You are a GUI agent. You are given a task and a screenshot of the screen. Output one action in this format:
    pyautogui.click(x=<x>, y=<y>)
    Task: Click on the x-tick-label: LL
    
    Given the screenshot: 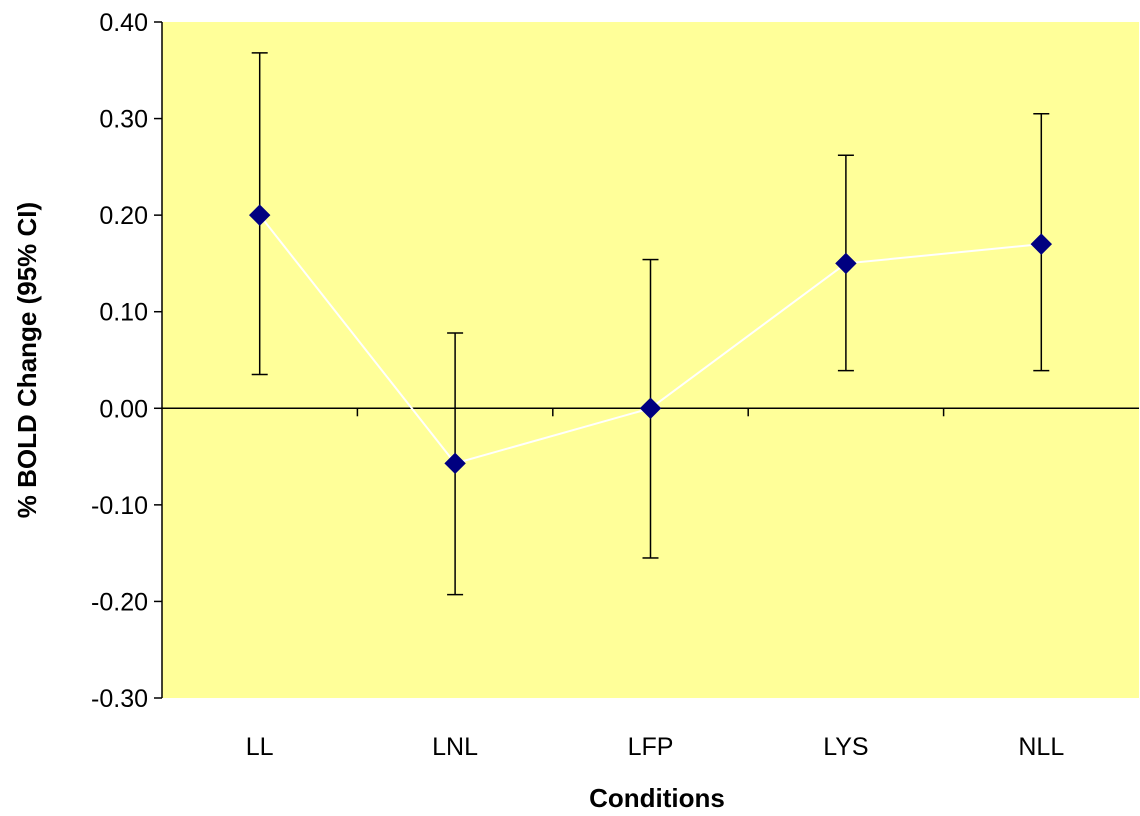 What is the action you would take?
    pyautogui.click(x=260, y=747)
    